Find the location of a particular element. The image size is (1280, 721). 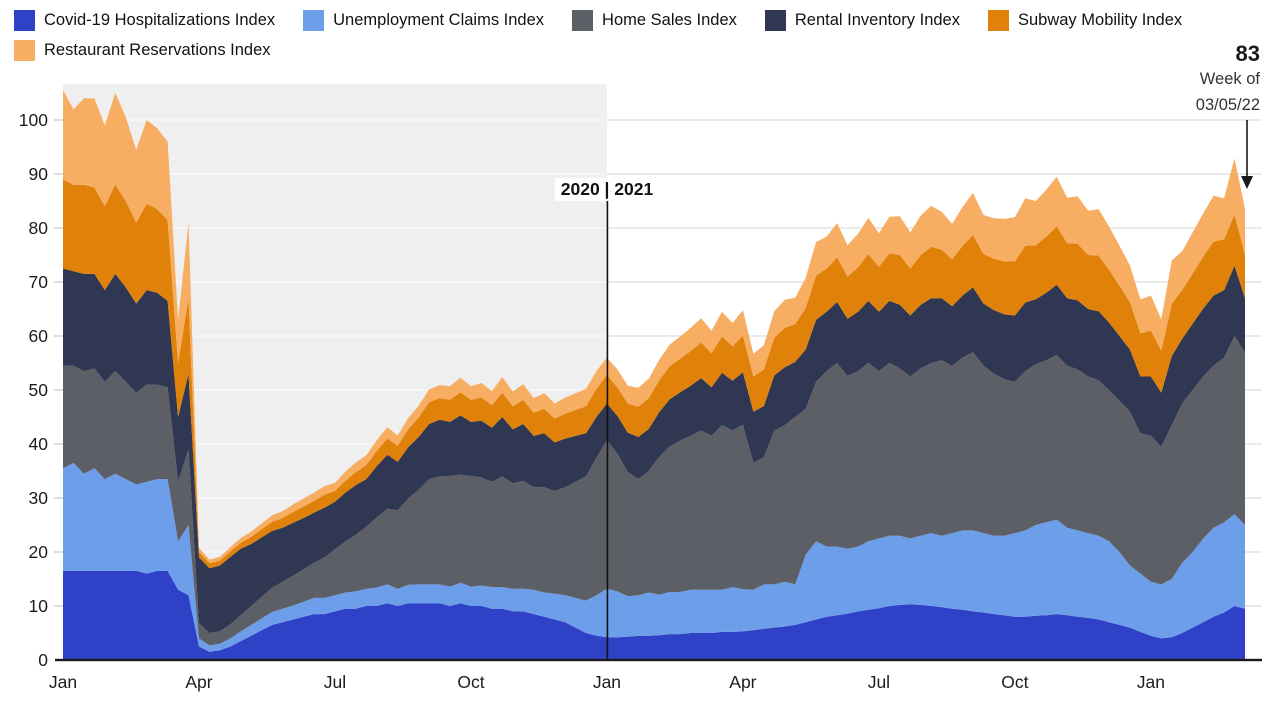

y-axis-label: 0 is located at coordinates (43, 660).